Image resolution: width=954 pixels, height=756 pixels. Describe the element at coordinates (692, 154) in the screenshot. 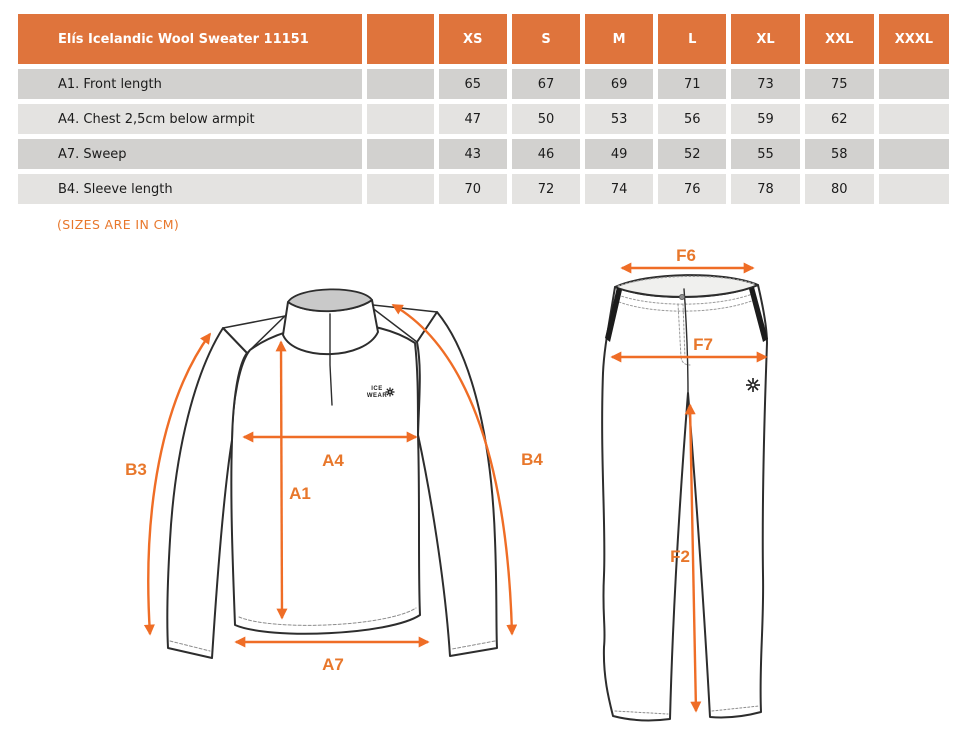

I see `size-value-cell: 52` at that location.